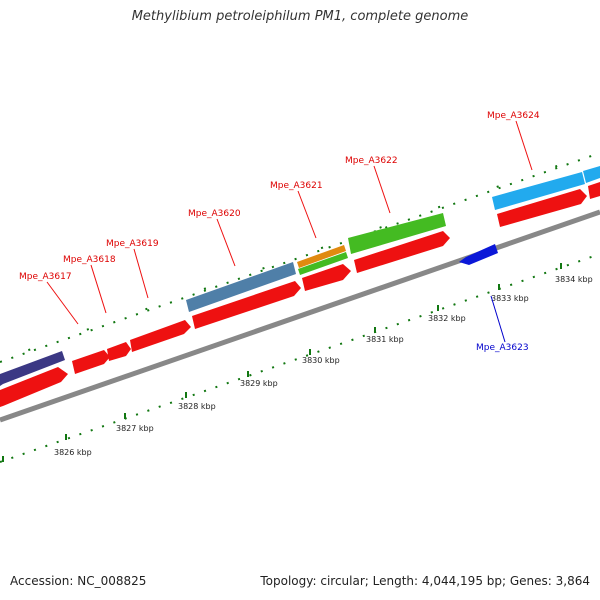 Image resolution: width=600 pixels, height=600 pixels. Describe the element at coordinates (214, 214) in the screenshot. I see `gene-label: Mpe_A3620` at that location.